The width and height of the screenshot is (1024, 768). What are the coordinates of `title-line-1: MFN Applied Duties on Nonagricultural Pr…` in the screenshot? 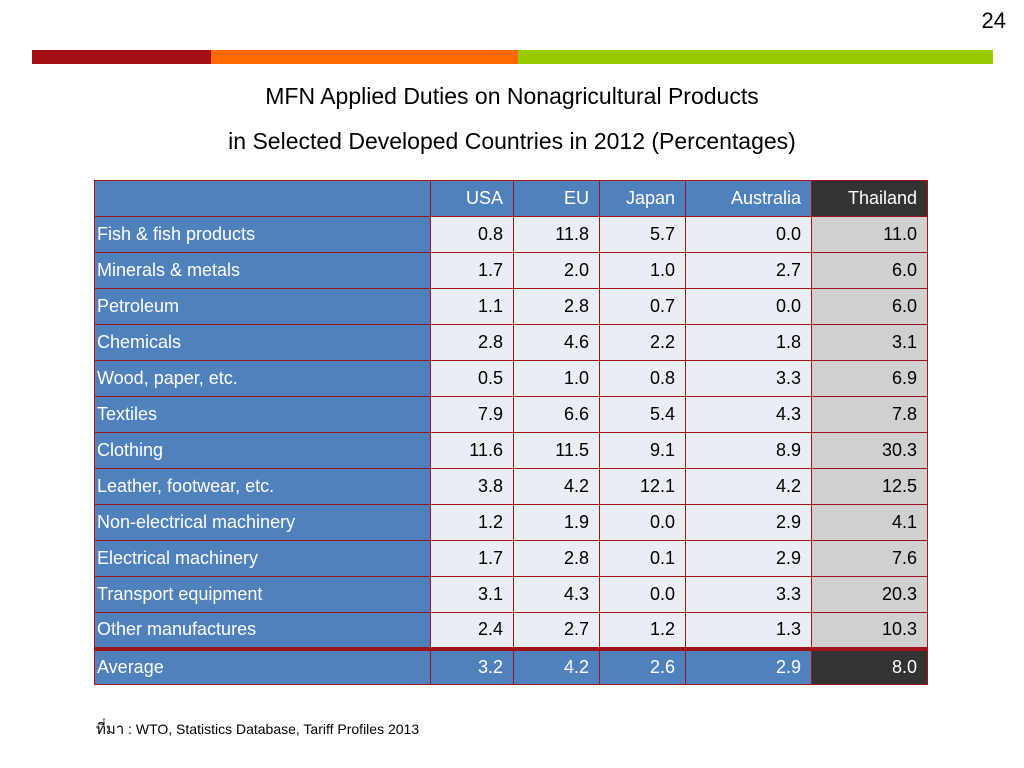 It's located at (512, 96).